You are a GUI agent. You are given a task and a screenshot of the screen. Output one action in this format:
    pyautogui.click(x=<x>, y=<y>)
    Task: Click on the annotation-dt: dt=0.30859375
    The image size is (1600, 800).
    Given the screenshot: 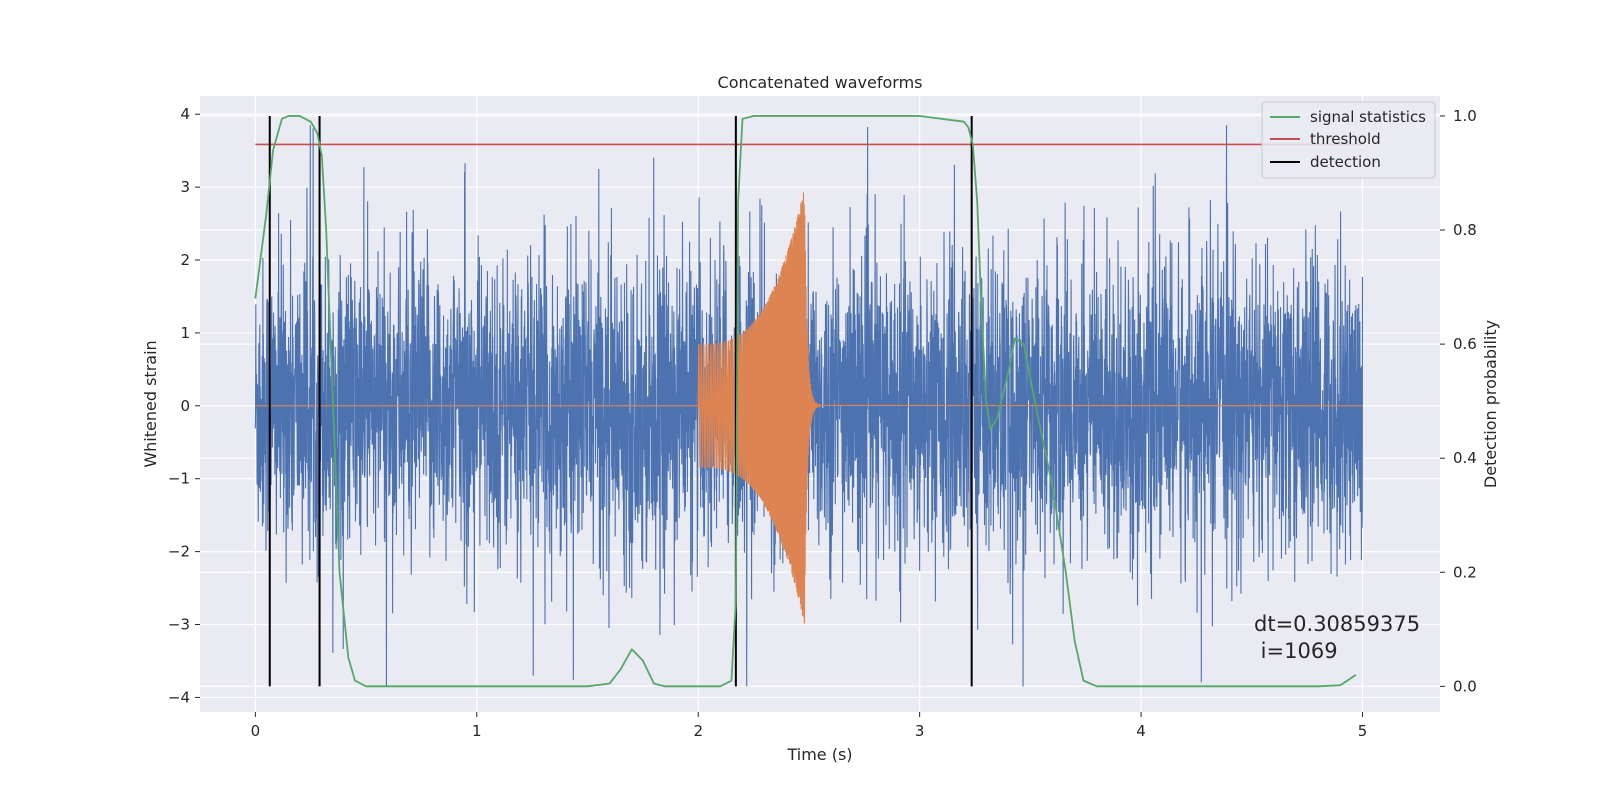 What is the action you would take?
    pyautogui.click(x=1337, y=624)
    